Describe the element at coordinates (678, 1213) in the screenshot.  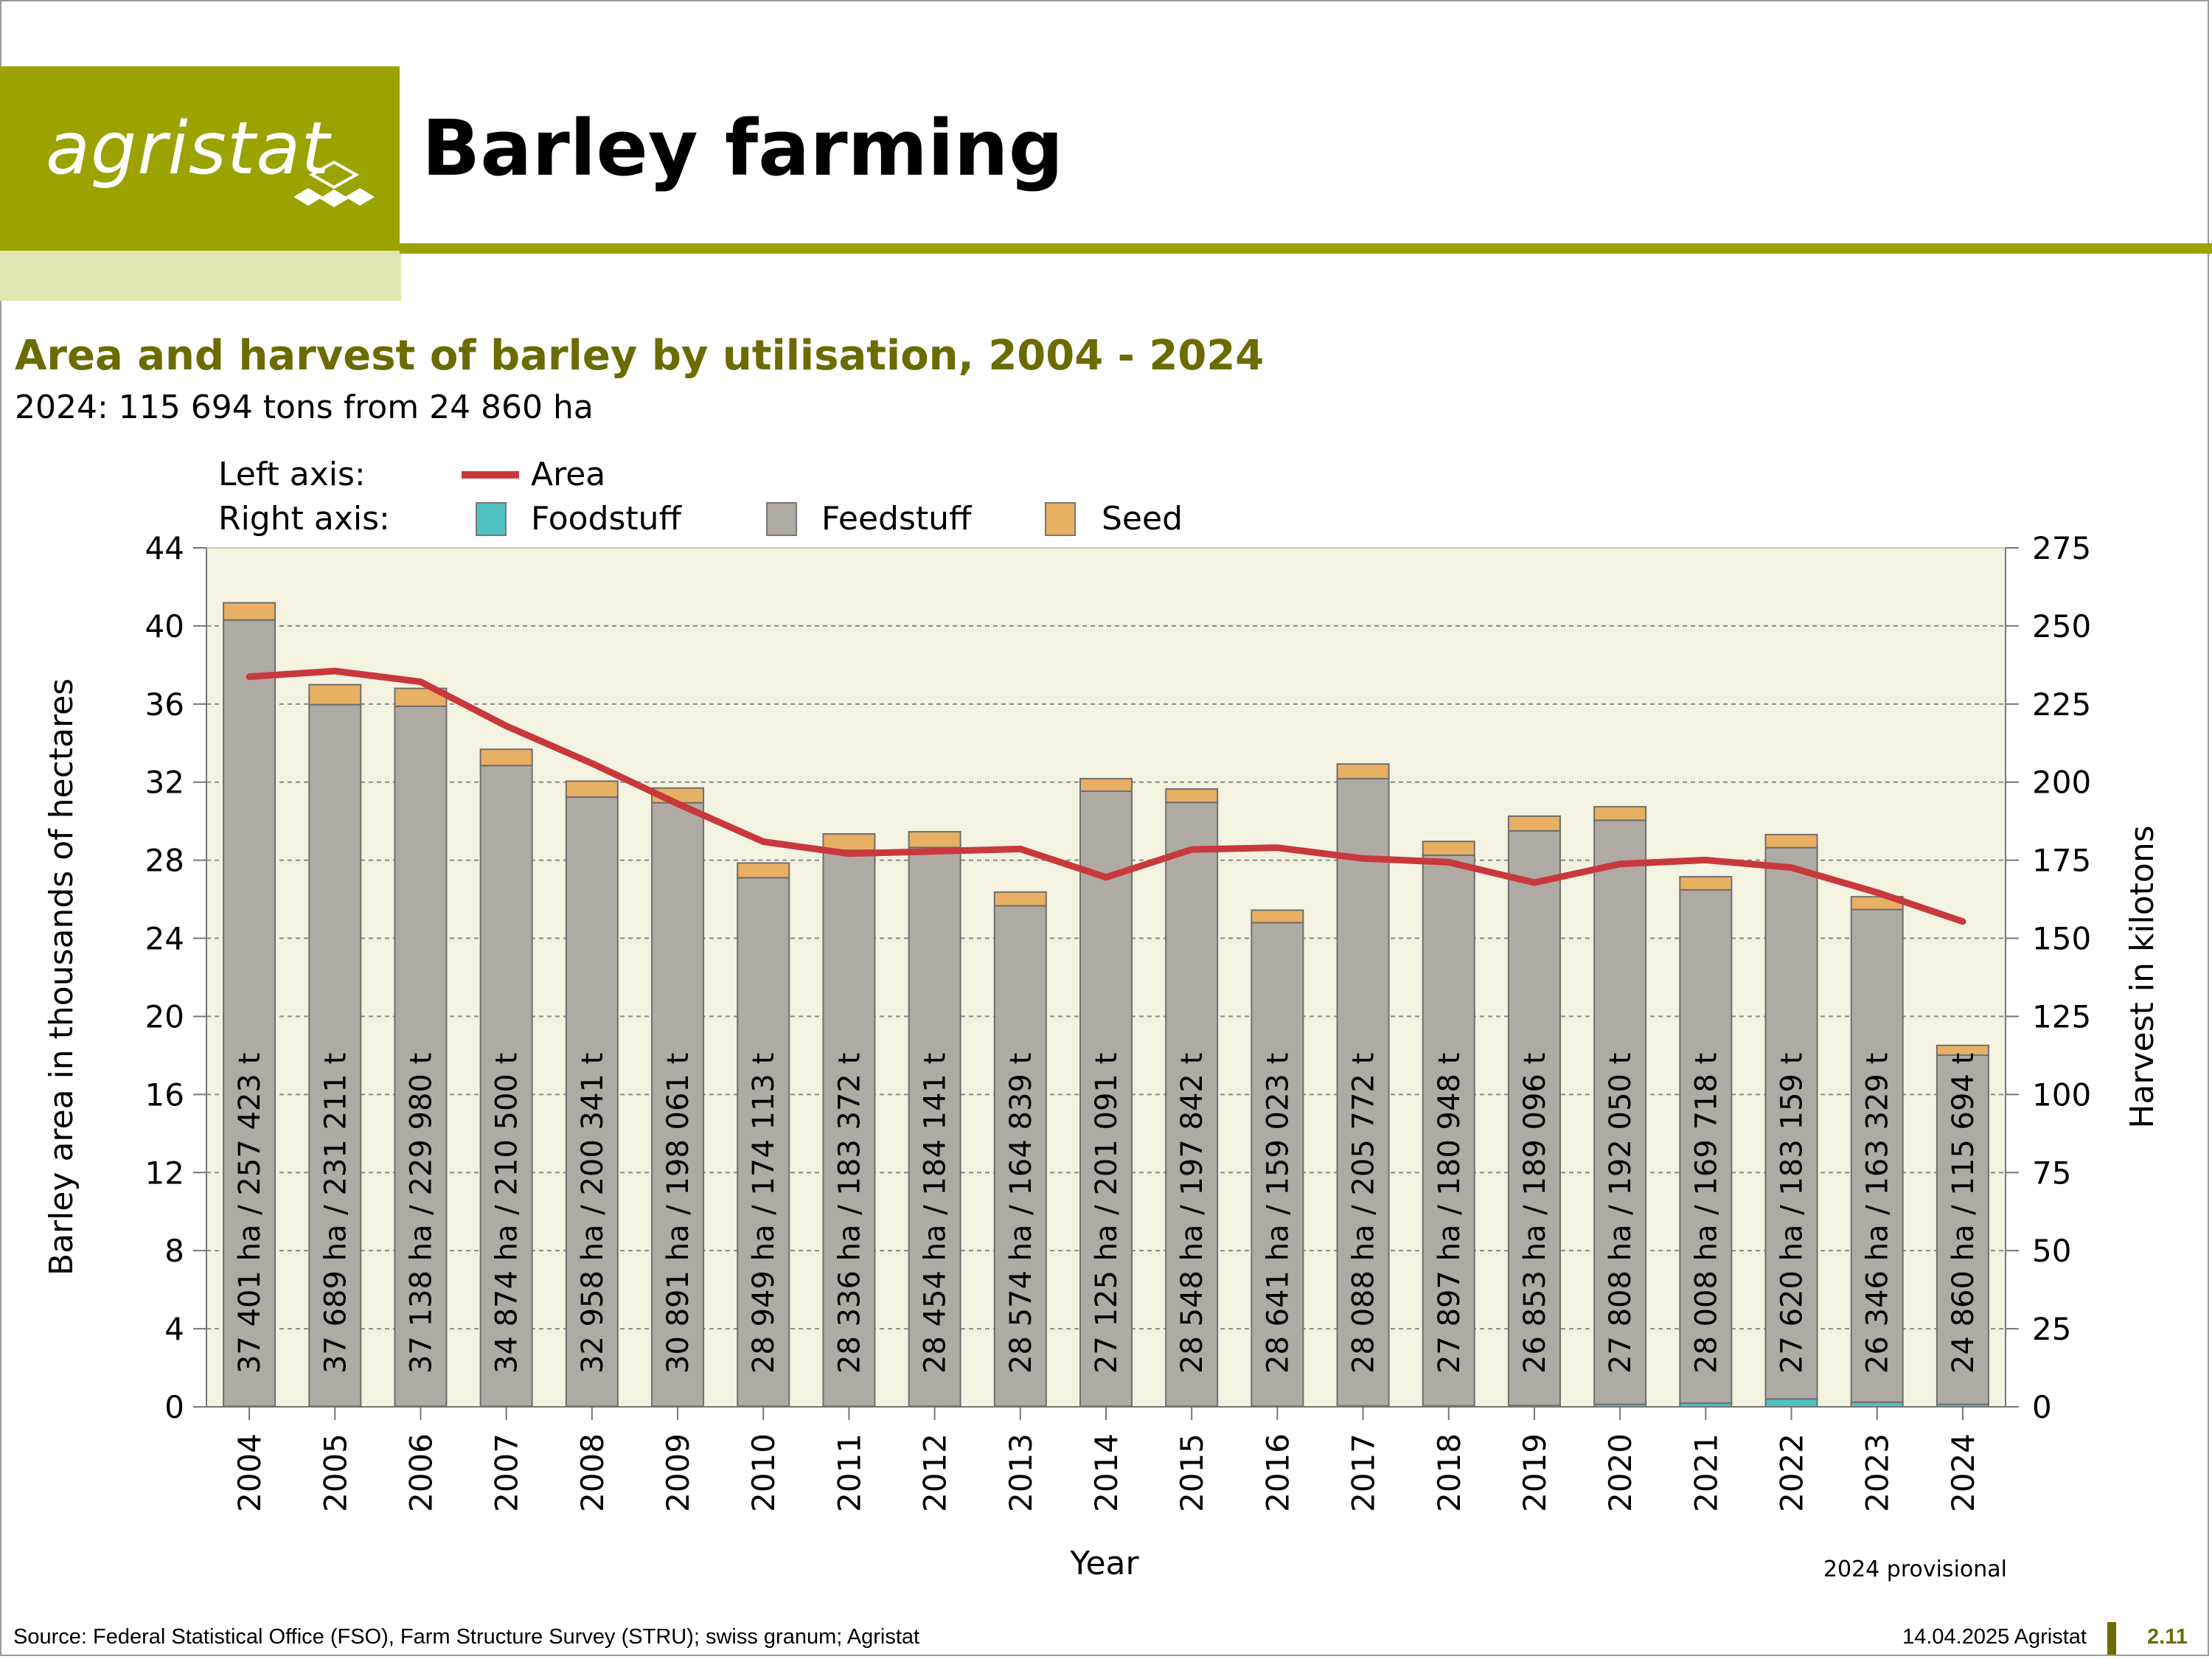
I see `bar-value-label: 30 891 ha / 198 061 t` at that location.